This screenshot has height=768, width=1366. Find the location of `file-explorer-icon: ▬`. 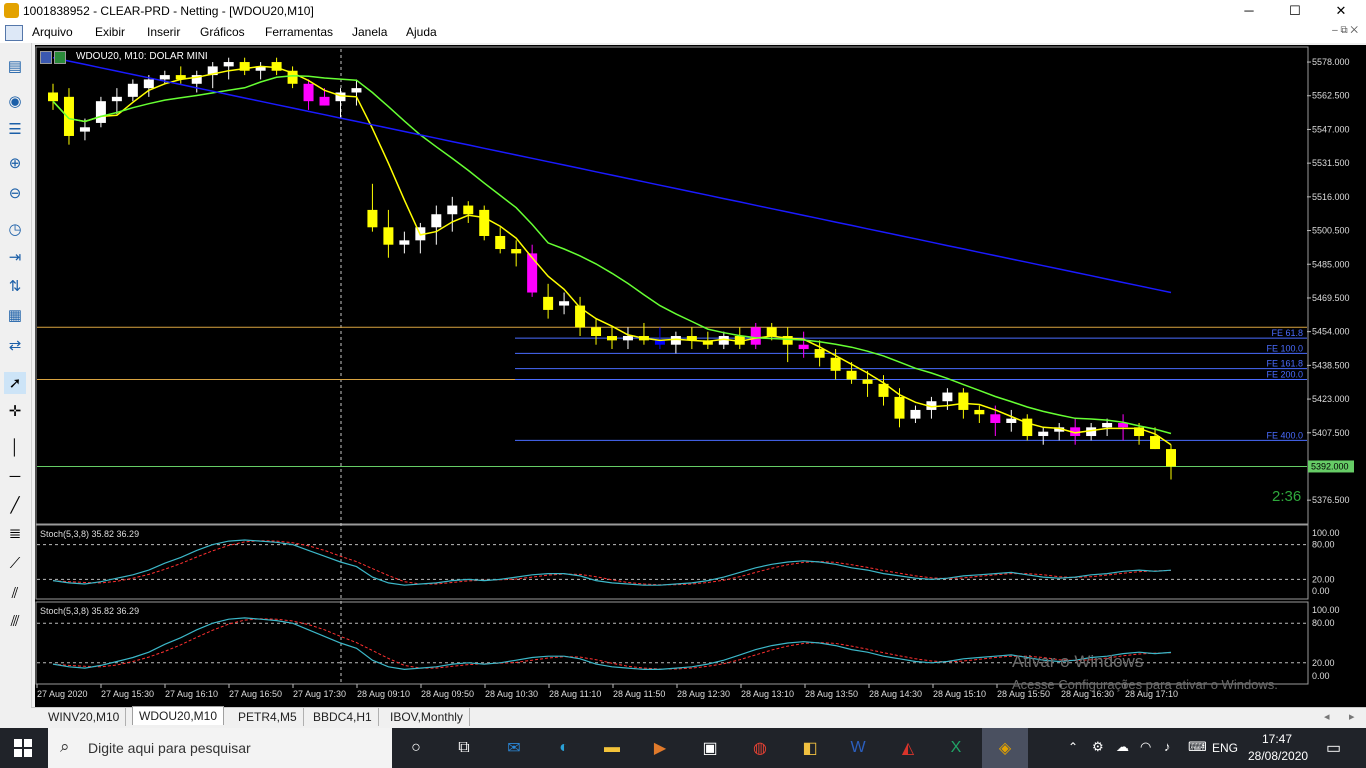

file-explorer-icon: ▬ is located at coordinates (612, 747).